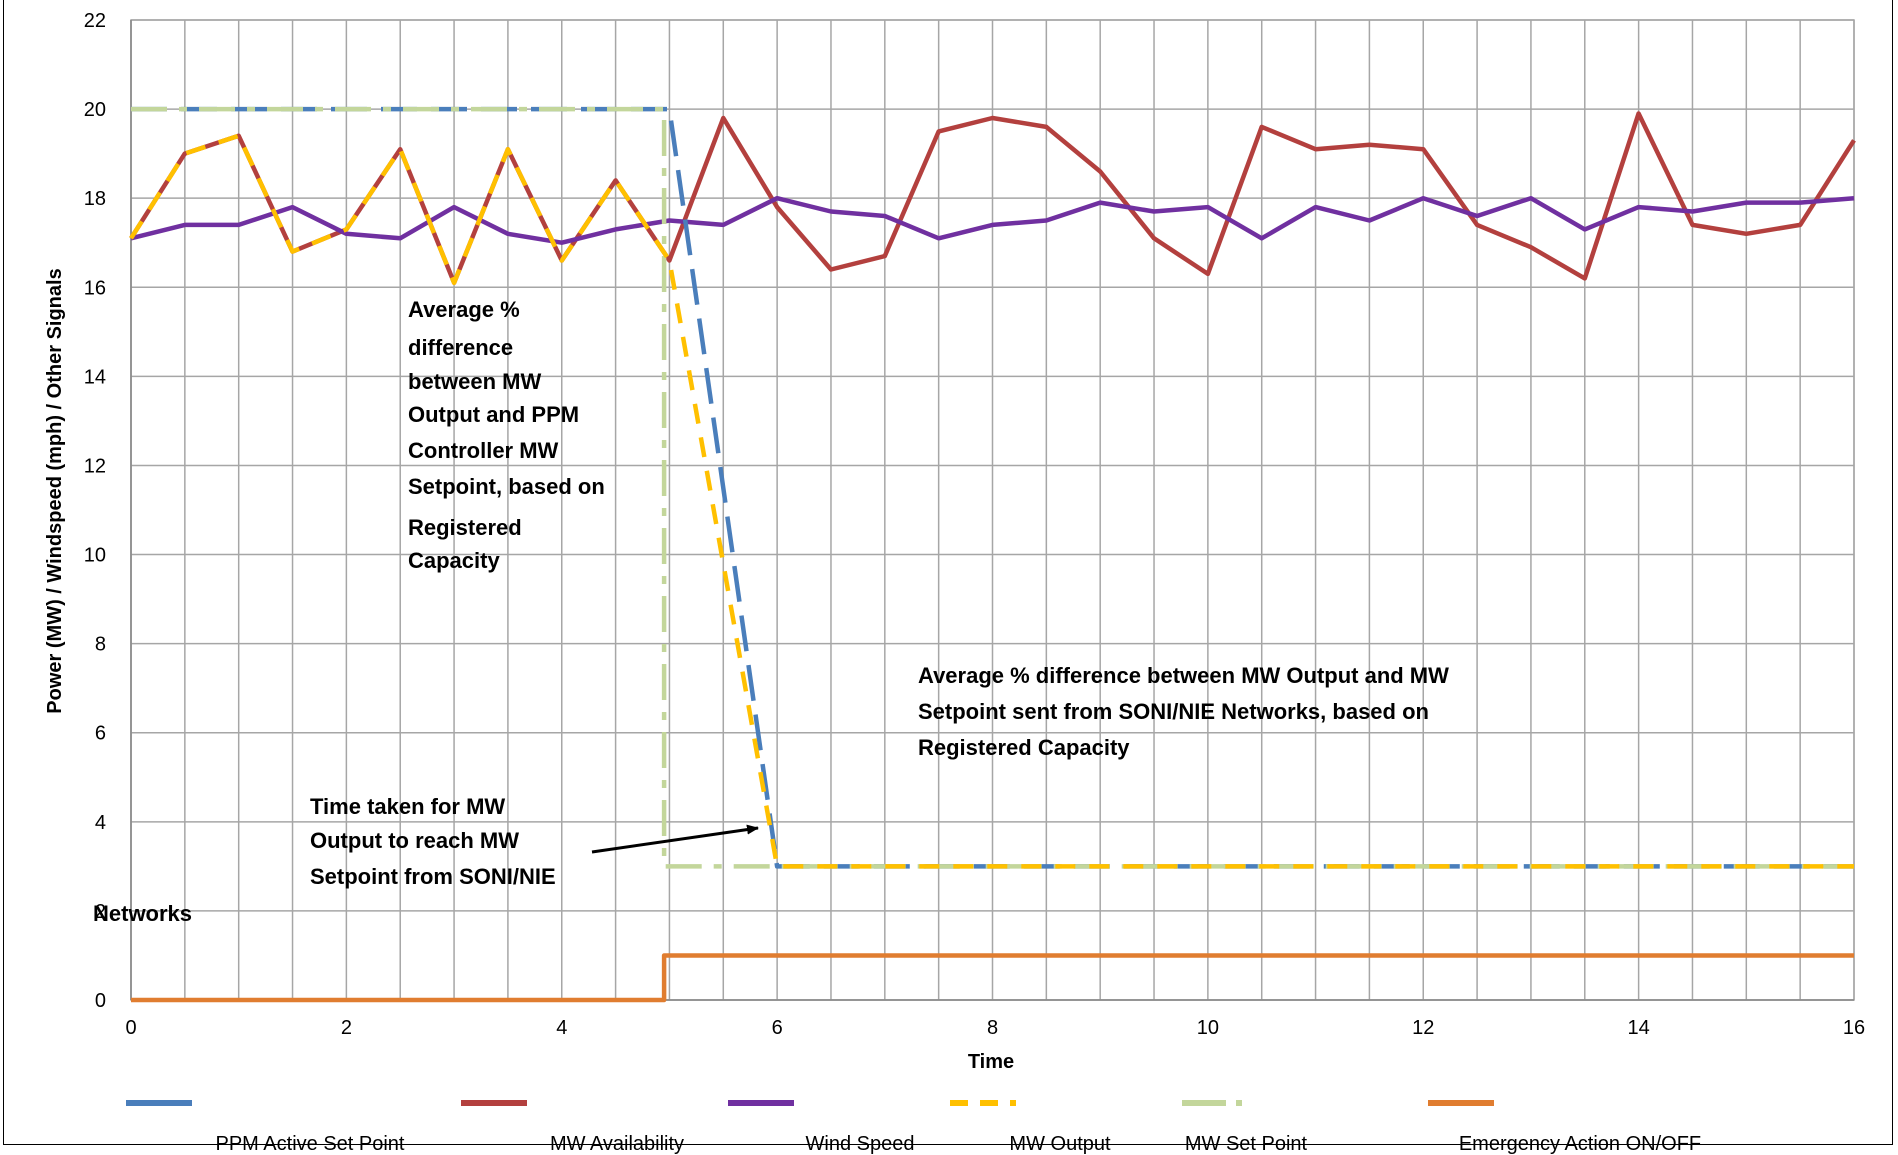 The height and width of the screenshot is (1155, 1898). What do you see at coordinates (1639, 1028) in the screenshot?
I see `x-tick-label: 14` at bounding box center [1639, 1028].